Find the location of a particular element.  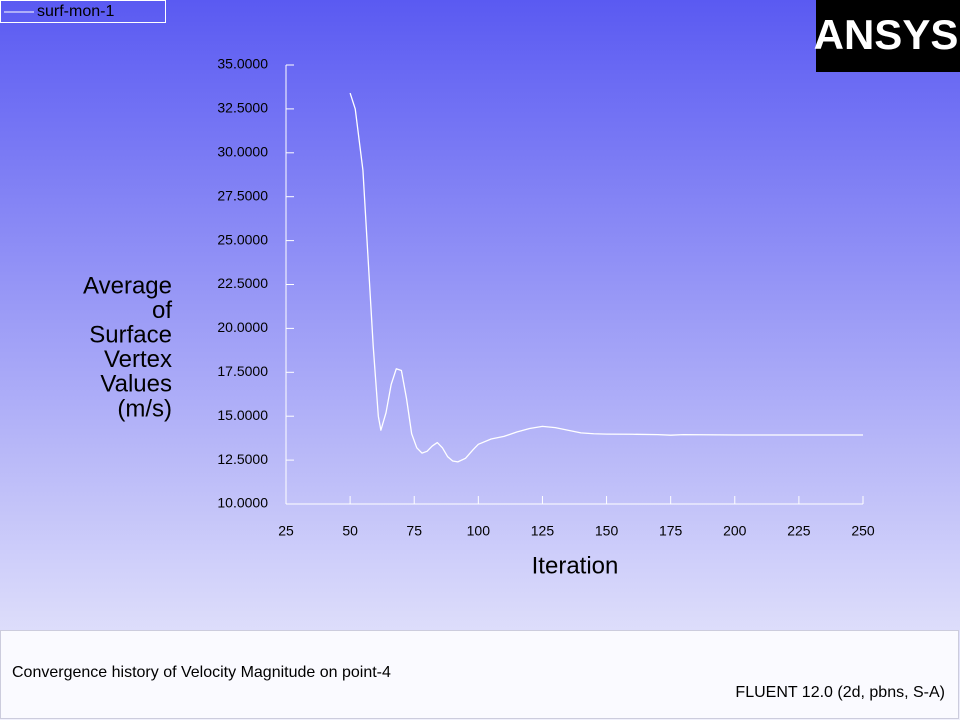

x-tick-label: 100 is located at coordinates (479, 531).